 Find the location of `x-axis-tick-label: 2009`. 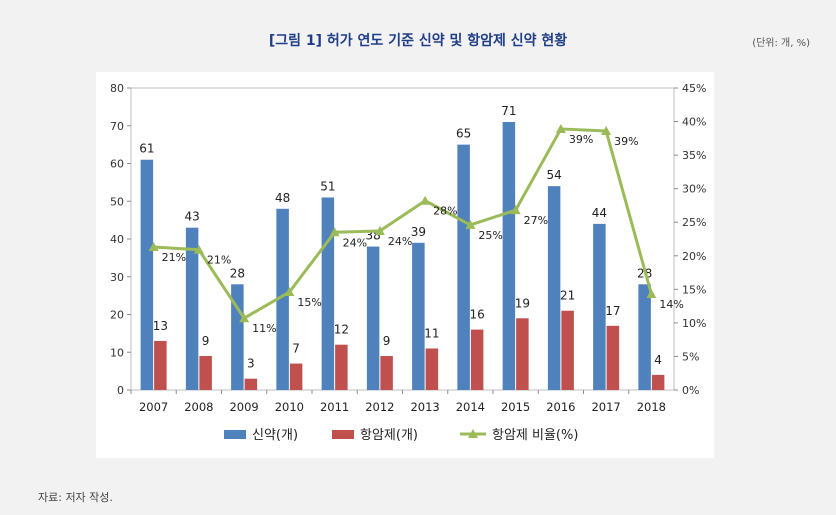

x-axis-tick-label: 2009 is located at coordinates (243, 407).